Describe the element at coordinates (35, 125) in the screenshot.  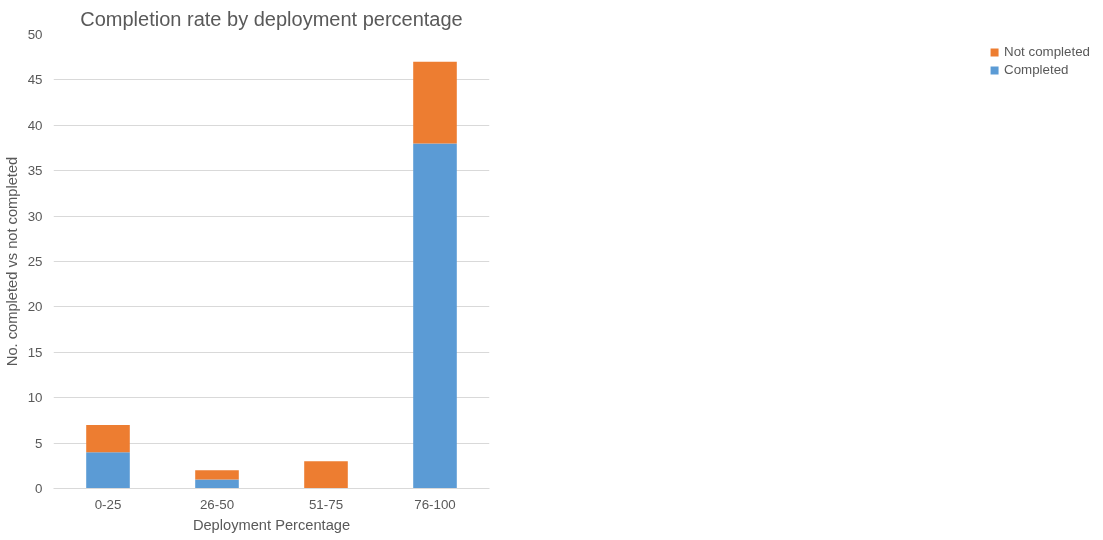
I see `y-tick-label: 40` at that location.